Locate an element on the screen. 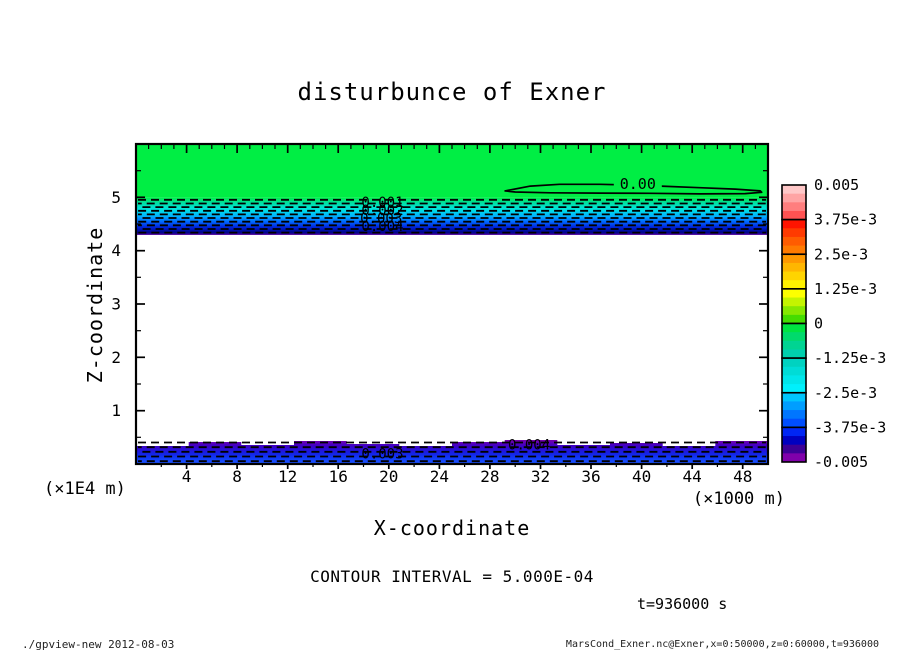 This screenshot has width=904, height=654. x-tick-label: 40 is located at coordinates (641, 476).